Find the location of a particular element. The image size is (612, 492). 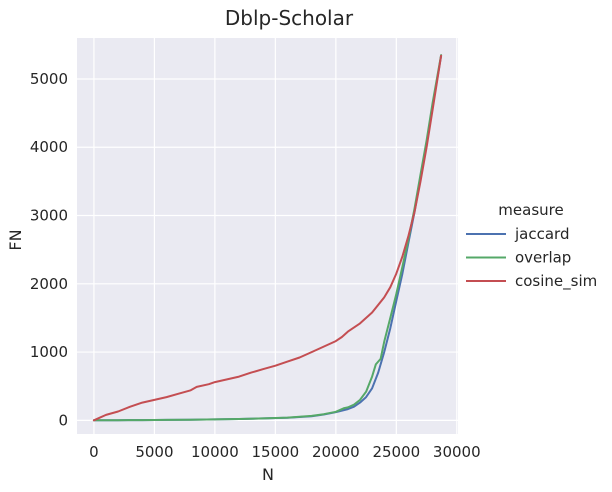

x-tick-label: 0 is located at coordinates (94, 452).